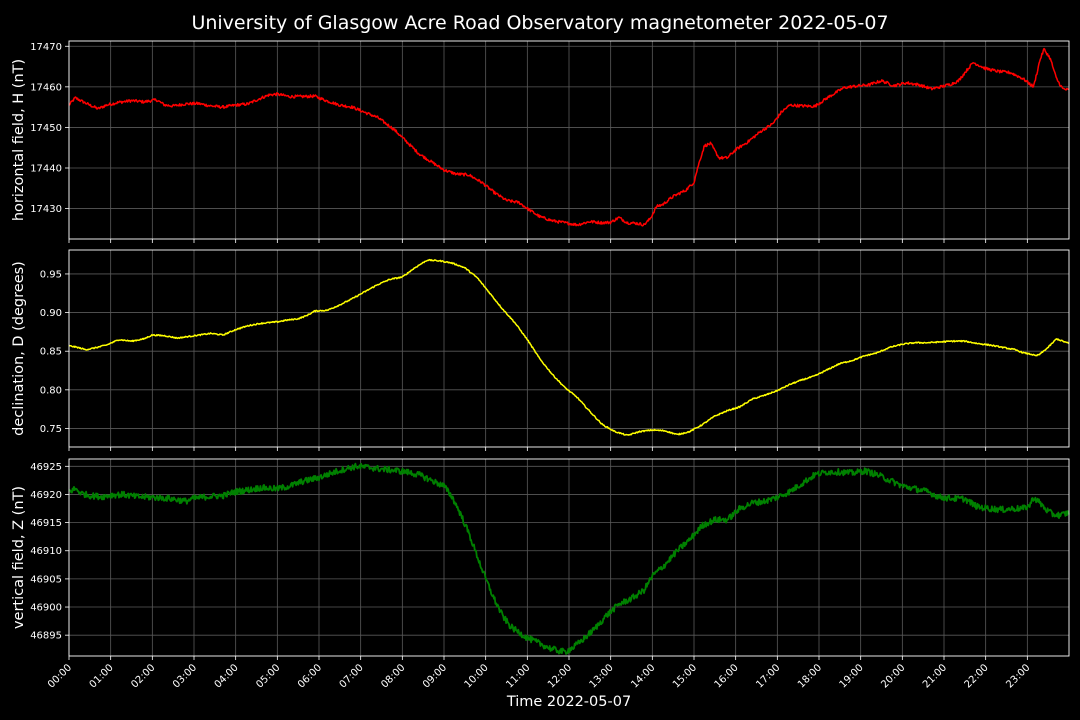 The width and height of the screenshot is (1080, 720). Describe the element at coordinates (568, 702) in the screenshot. I see `x-axis-label: Time 2022-05-07` at that location.